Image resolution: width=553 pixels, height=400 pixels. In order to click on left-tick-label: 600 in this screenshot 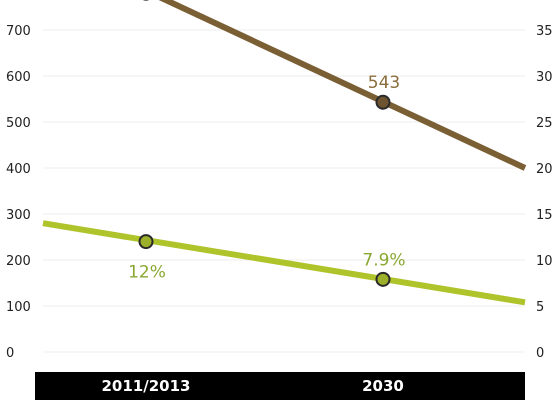, I will do `click(18, 77)`.